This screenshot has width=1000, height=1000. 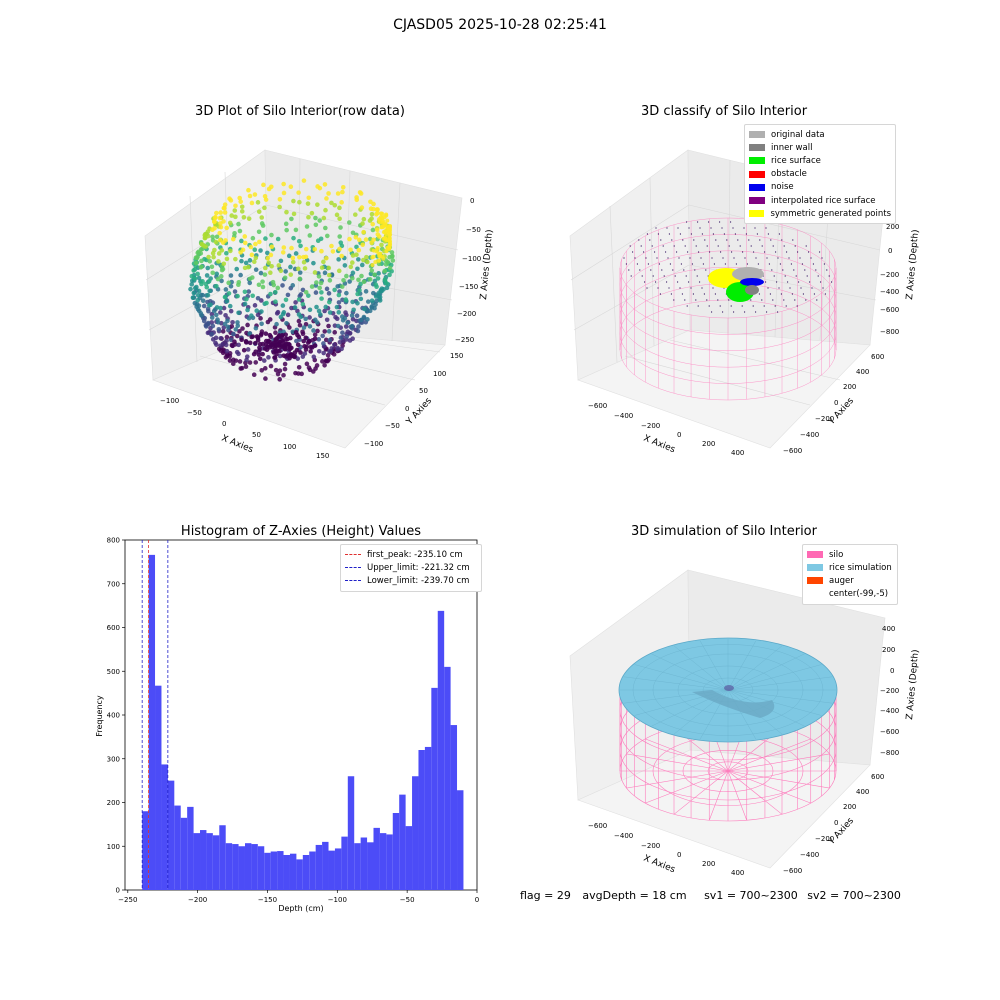 I want to click on x-tick-label: −200, so click(x=197, y=900).